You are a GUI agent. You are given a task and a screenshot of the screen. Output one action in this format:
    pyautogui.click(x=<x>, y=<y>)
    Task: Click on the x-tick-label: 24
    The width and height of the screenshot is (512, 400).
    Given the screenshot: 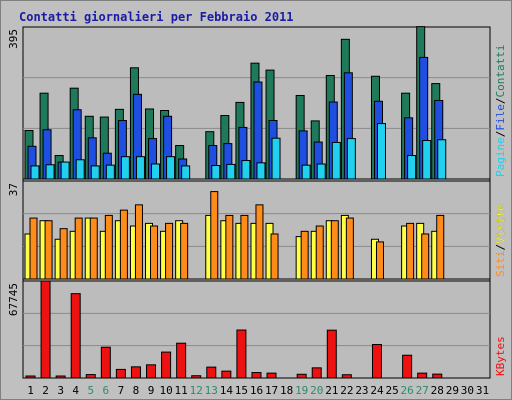 What is the action you would take?
    pyautogui.click(x=377, y=390)
    